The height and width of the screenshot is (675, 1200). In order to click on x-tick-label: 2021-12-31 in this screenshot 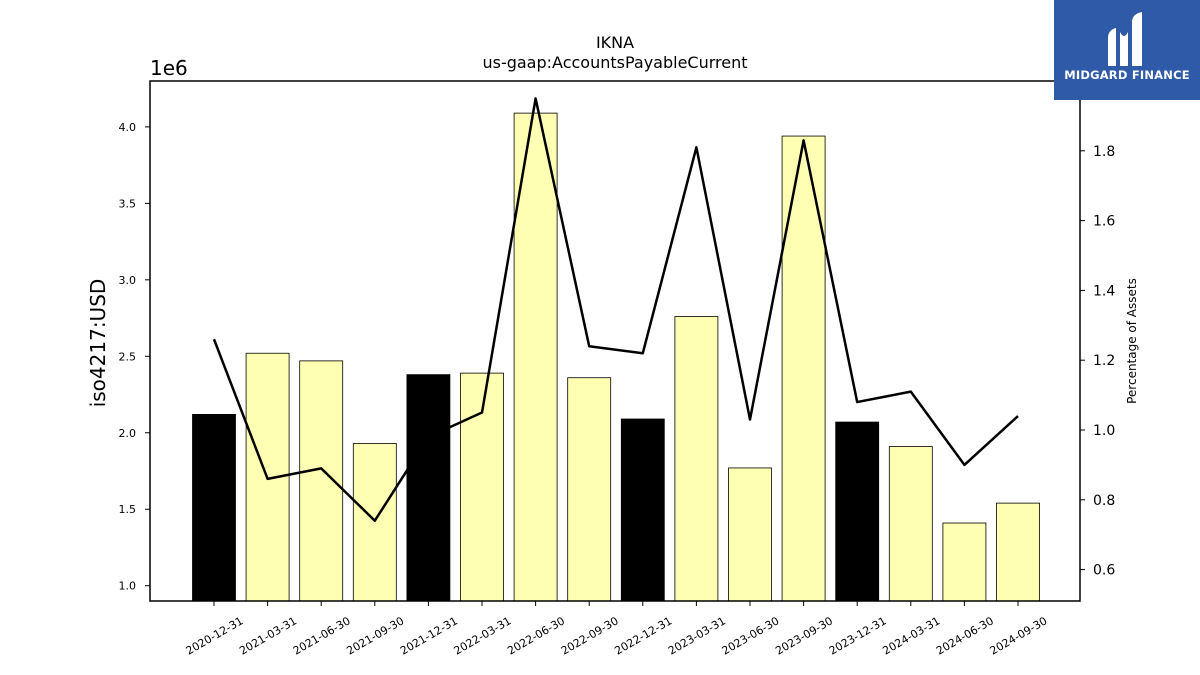, I will do `click(429, 635)`.